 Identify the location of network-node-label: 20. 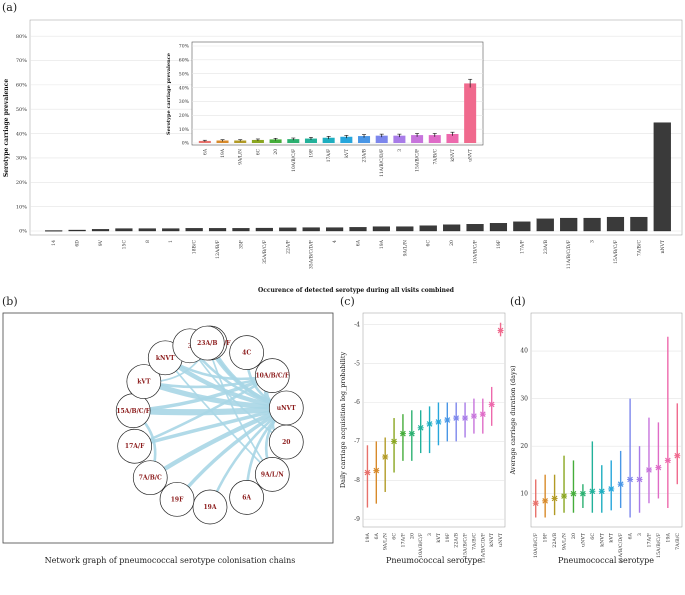
(286, 442).